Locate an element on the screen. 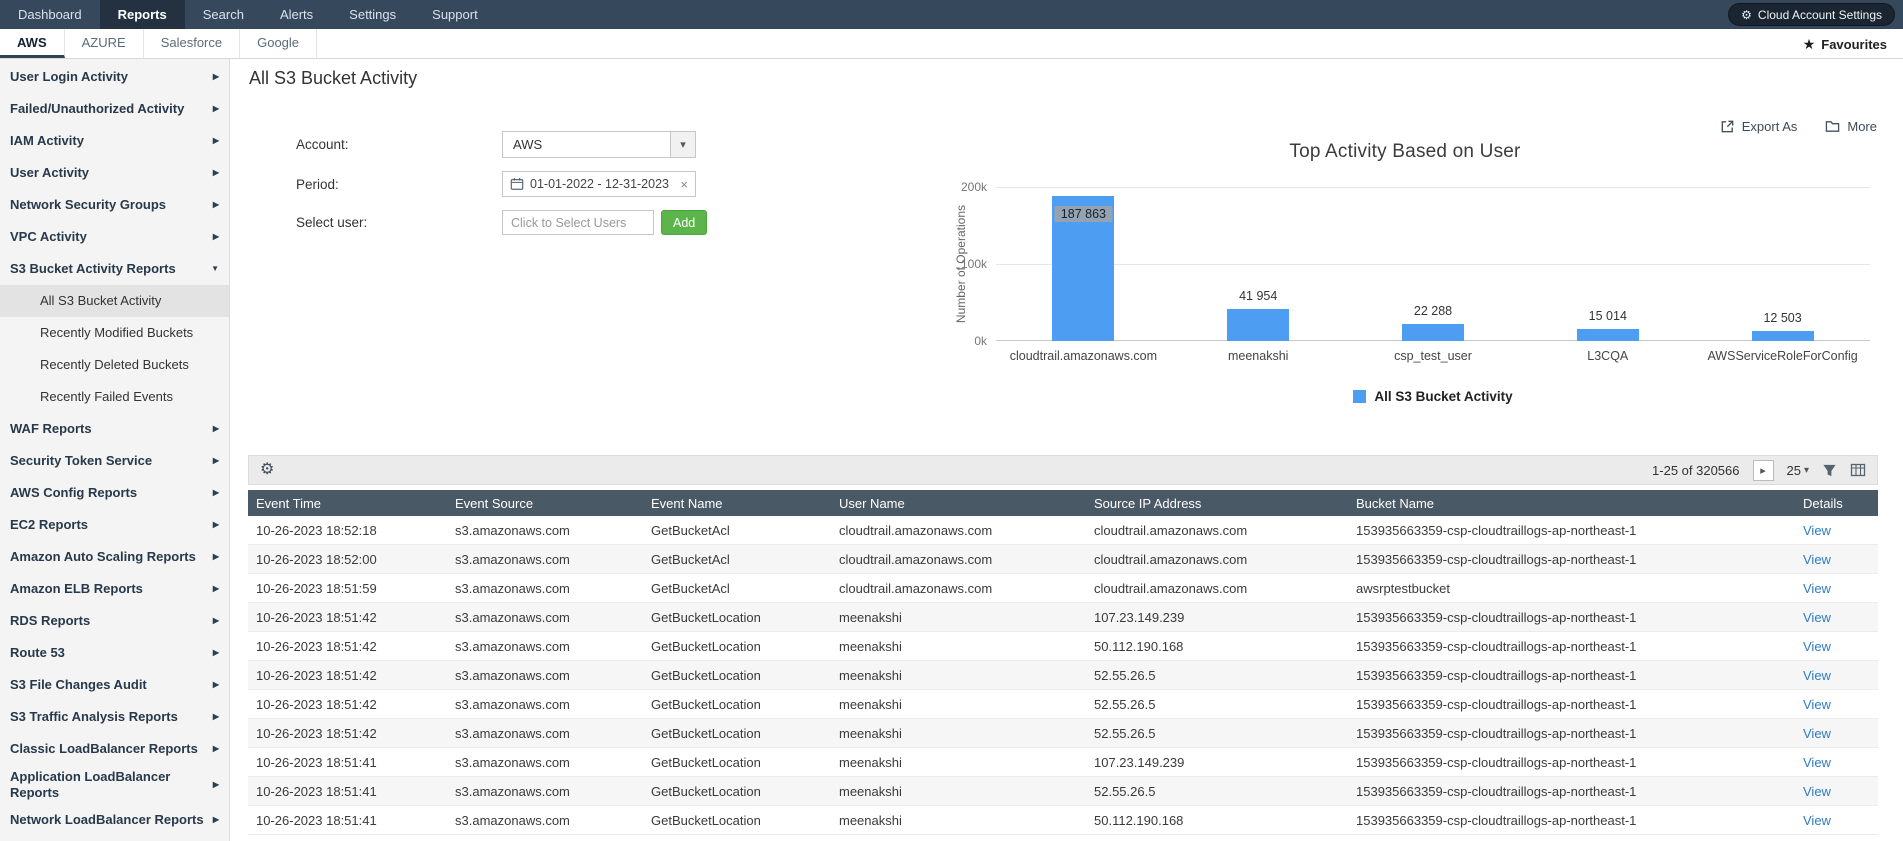  subnav-tab-google: Google is located at coordinates (279, 43).